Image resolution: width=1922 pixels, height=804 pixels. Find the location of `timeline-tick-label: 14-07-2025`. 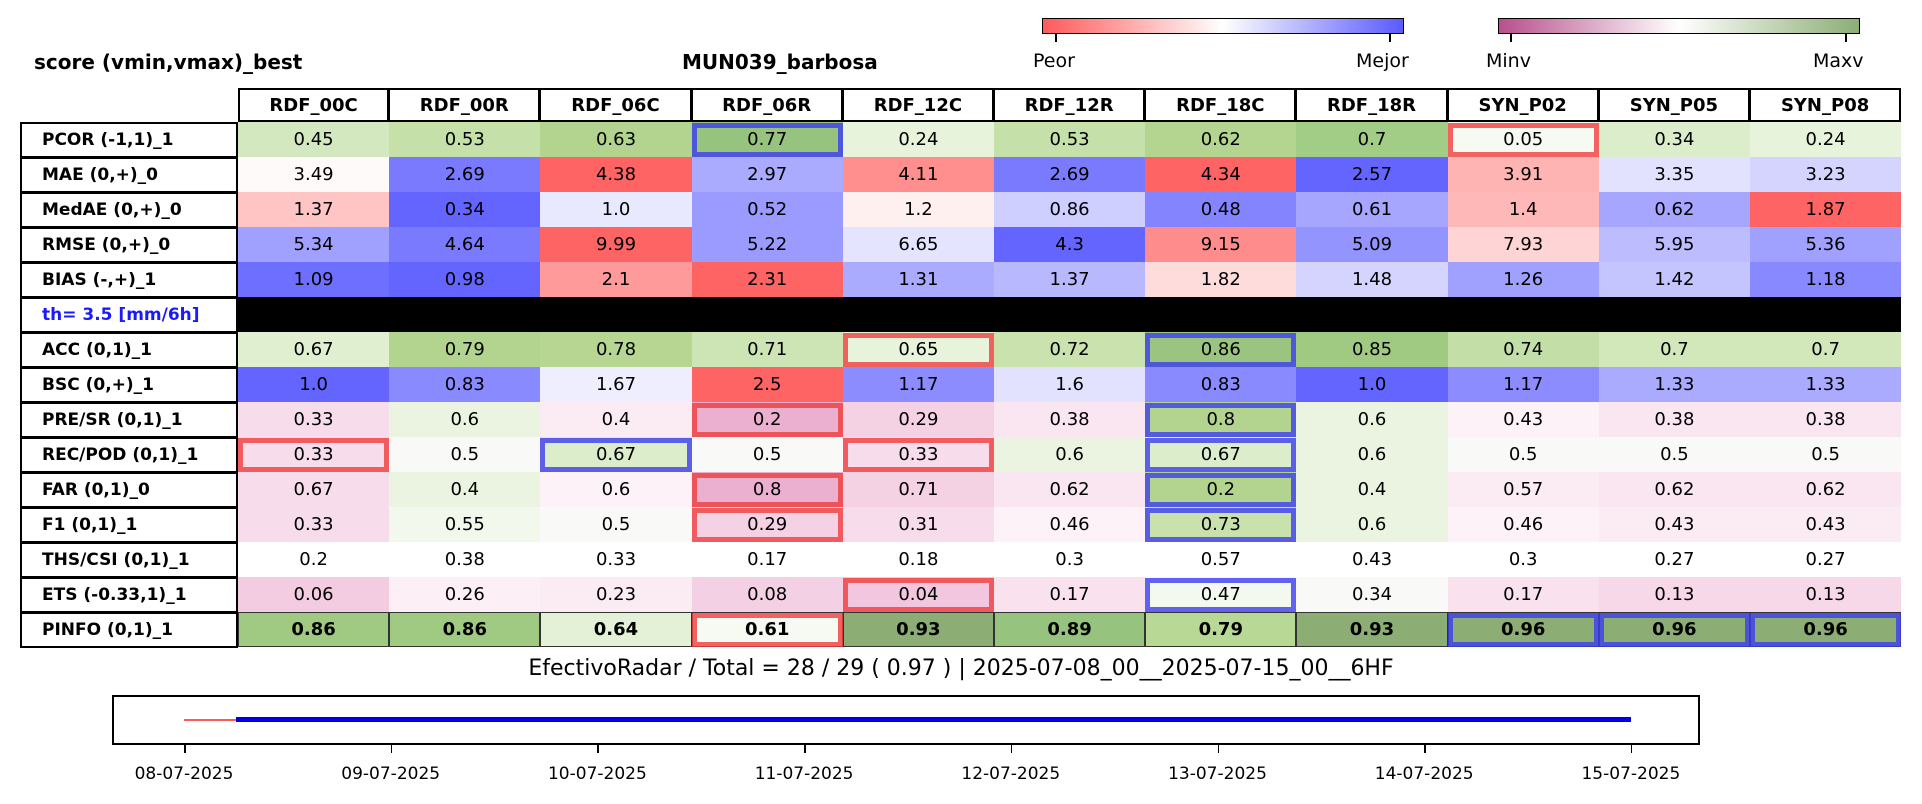

timeline-tick-label: 14-07-2025 is located at coordinates (1424, 774).